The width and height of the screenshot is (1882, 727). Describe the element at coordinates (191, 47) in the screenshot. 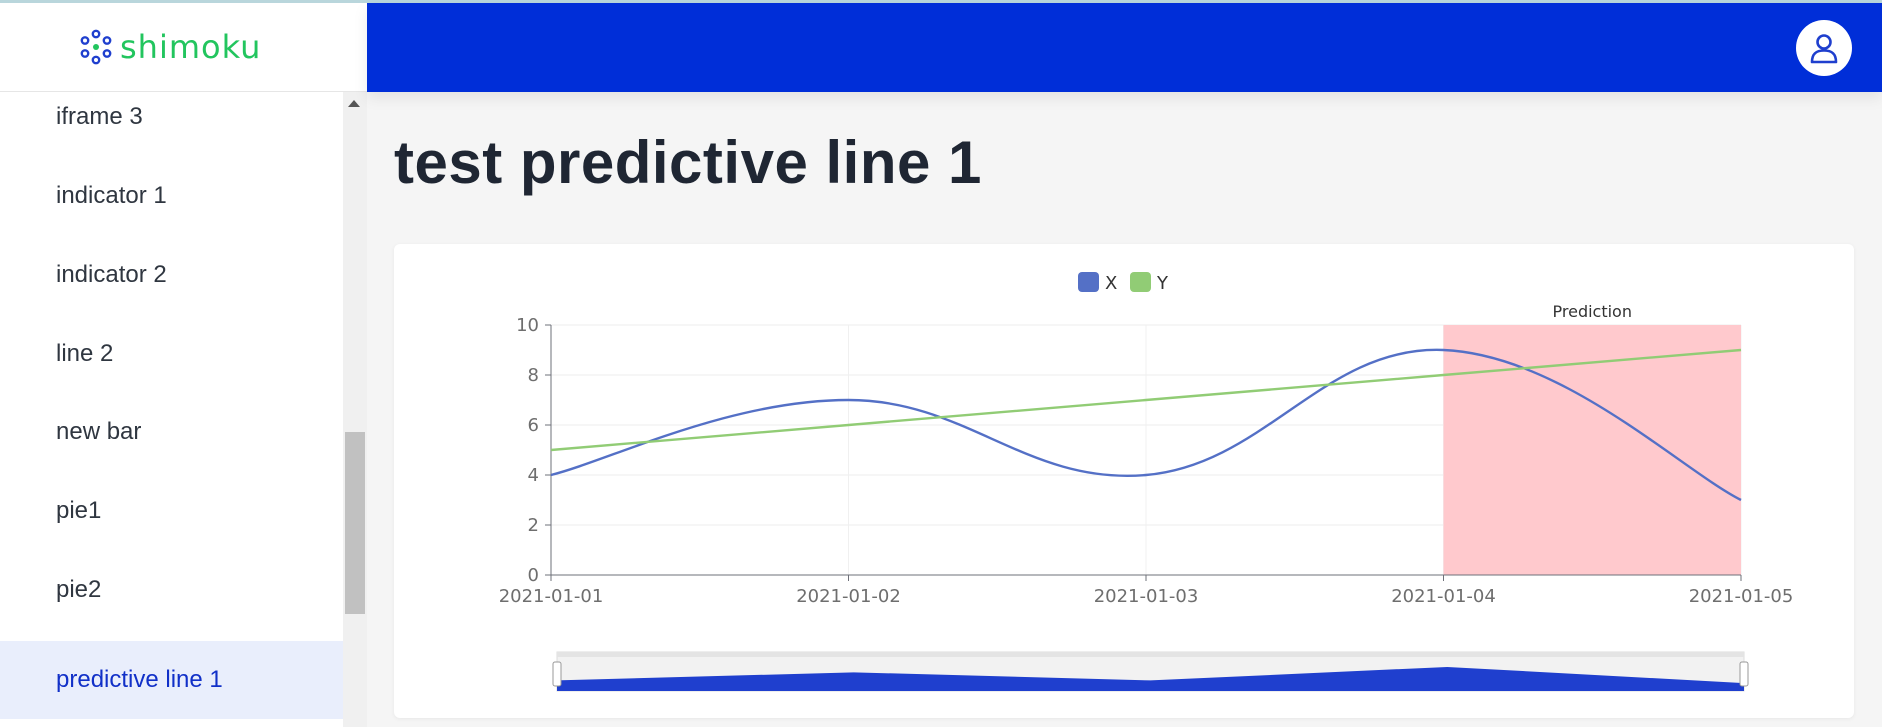

I see `brand-name: shimoku` at that location.